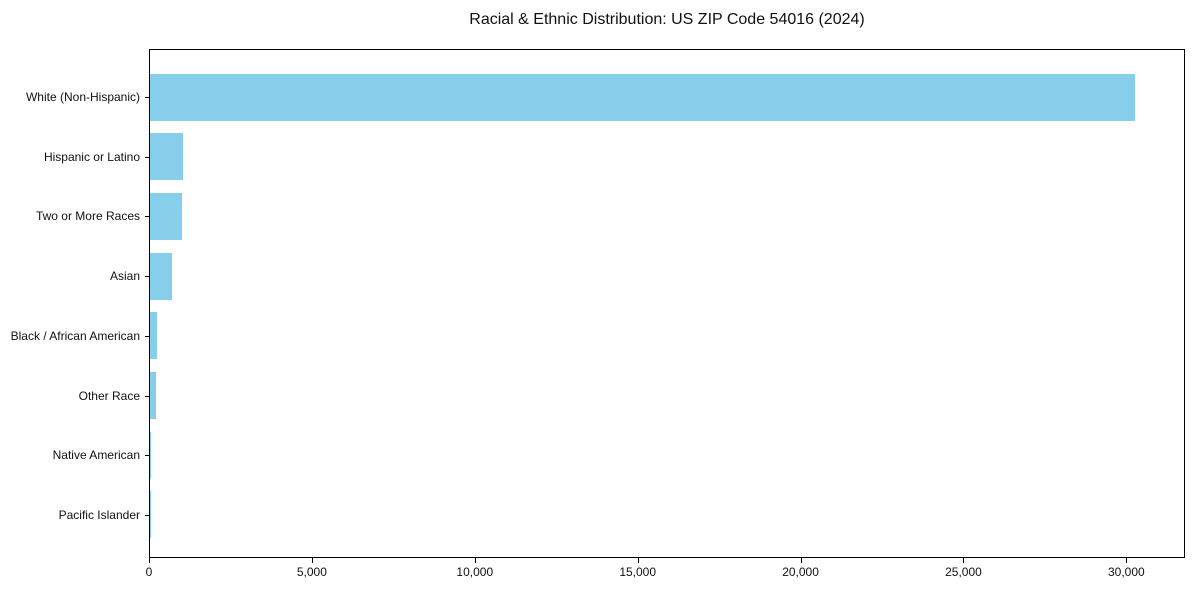 The width and height of the screenshot is (1200, 600). I want to click on y-axis-label: Hispanic or Latino, so click(91, 156).